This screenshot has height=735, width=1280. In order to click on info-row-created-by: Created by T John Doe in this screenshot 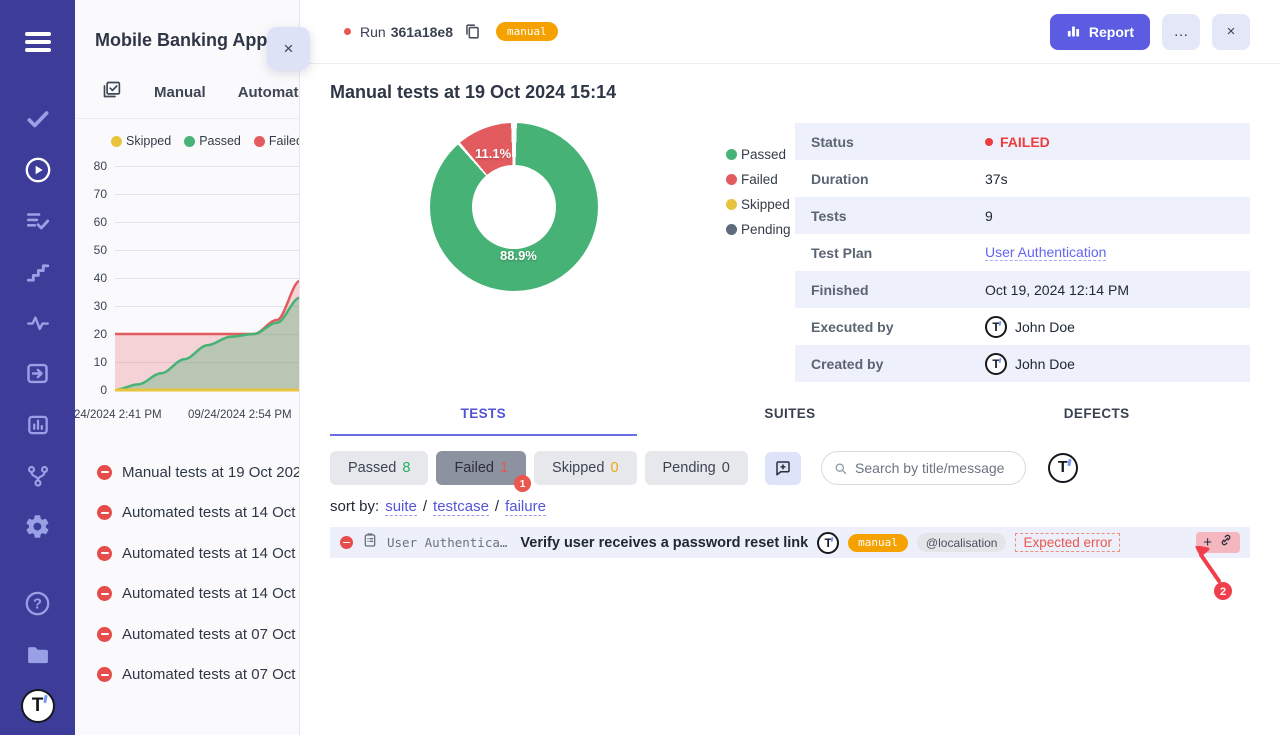, I will do `click(1022, 363)`.